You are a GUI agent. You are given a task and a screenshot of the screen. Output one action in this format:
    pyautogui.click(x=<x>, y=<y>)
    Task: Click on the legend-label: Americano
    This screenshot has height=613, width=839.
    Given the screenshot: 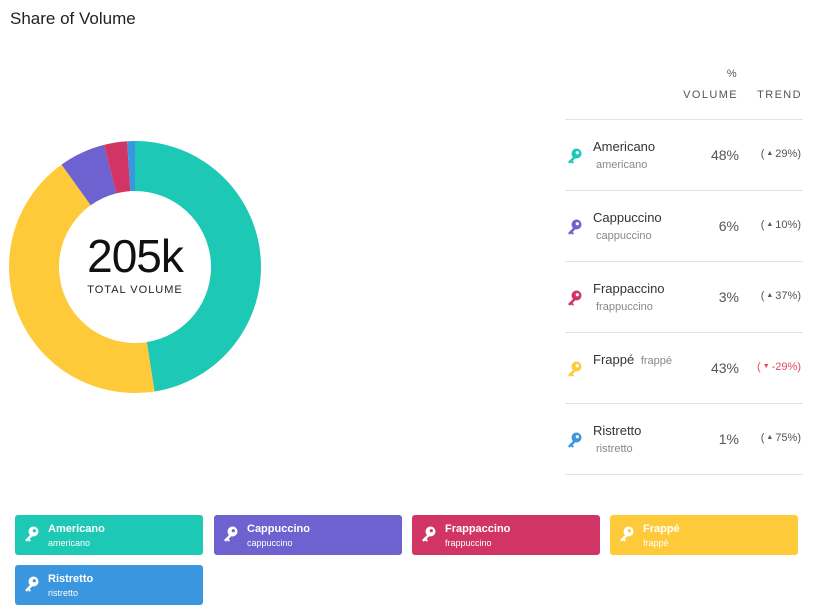 What is the action you would take?
    pyautogui.click(x=76, y=529)
    